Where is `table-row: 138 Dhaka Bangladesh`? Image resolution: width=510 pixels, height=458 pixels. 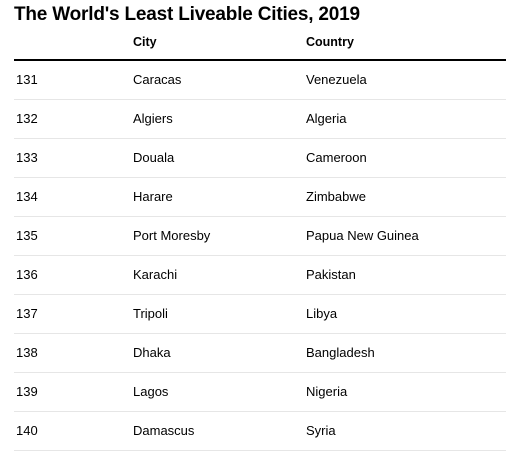
table-row: 138 Dhaka Bangladesh is located at coordinates (260, 353).